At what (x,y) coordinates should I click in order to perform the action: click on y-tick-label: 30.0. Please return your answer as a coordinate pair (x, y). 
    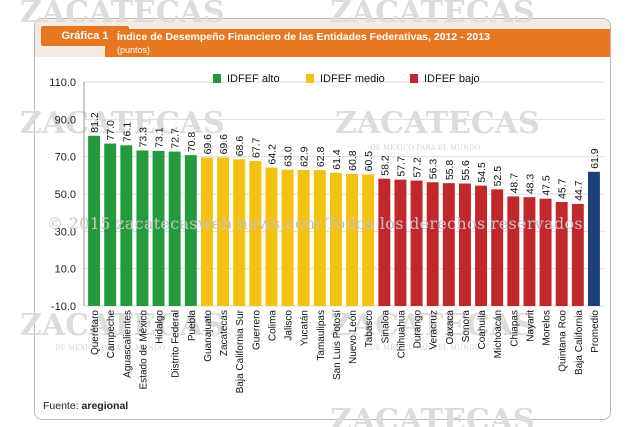
    Looking at the image, I should click on (65, 232).